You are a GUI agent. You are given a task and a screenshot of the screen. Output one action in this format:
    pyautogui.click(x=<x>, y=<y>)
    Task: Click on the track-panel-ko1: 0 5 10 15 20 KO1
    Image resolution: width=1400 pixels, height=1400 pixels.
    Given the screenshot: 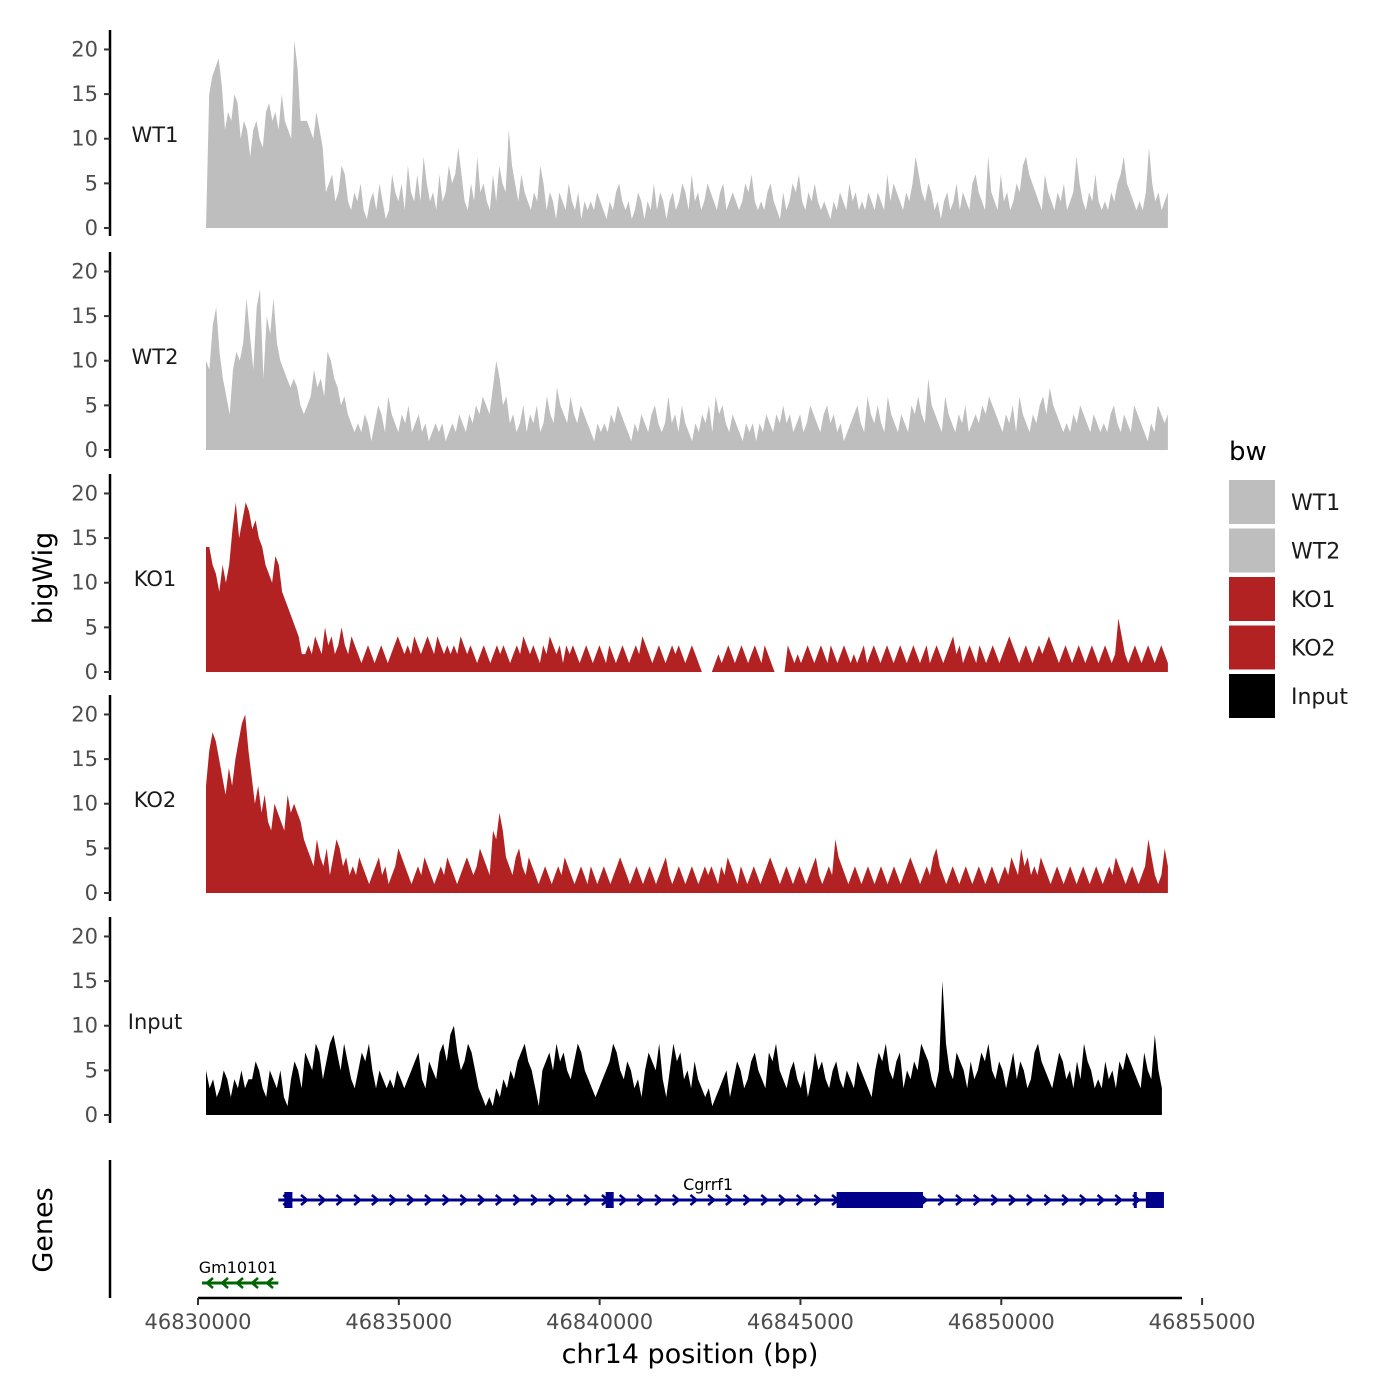 What is the action you would take?
    pyautogui.click(x=619, y=579)
    